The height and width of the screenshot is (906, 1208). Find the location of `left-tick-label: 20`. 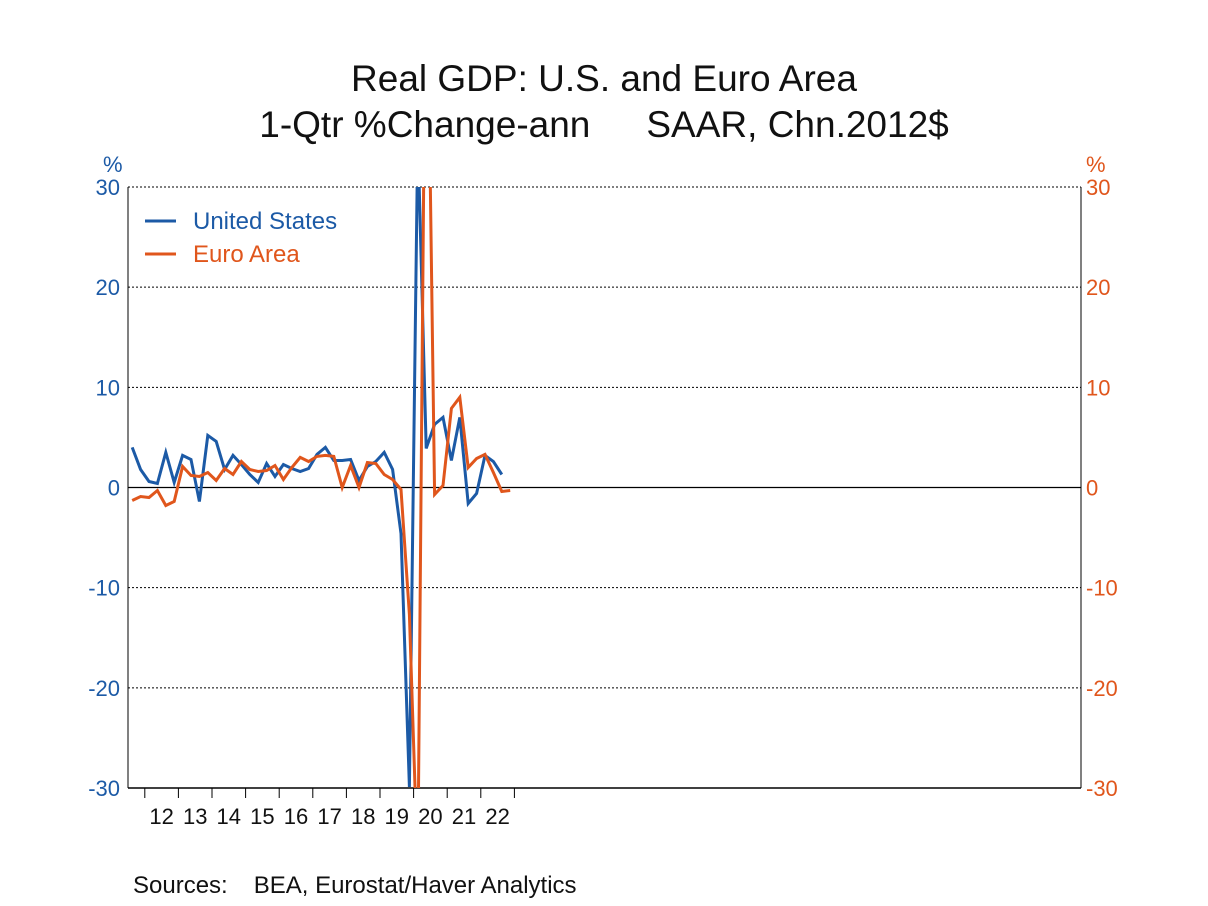

left-tick-label: 20 is located at coordinates (108, 287).